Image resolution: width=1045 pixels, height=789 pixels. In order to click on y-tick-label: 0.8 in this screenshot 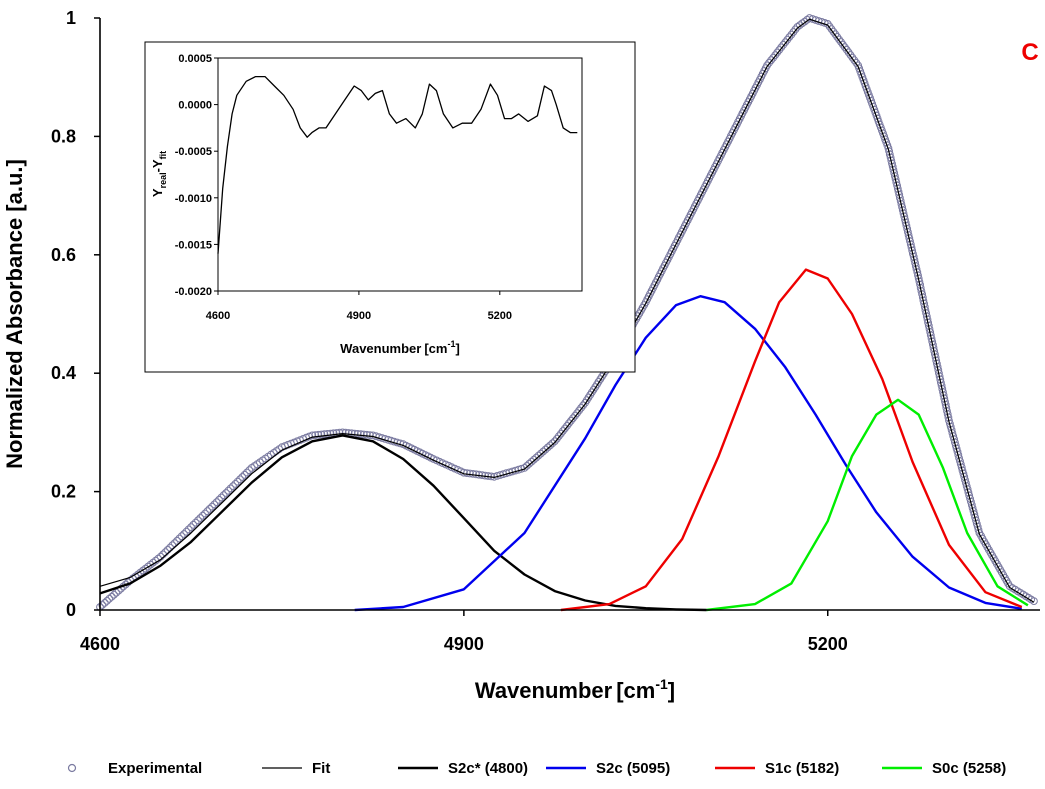, I will do `click(63, 136)`.